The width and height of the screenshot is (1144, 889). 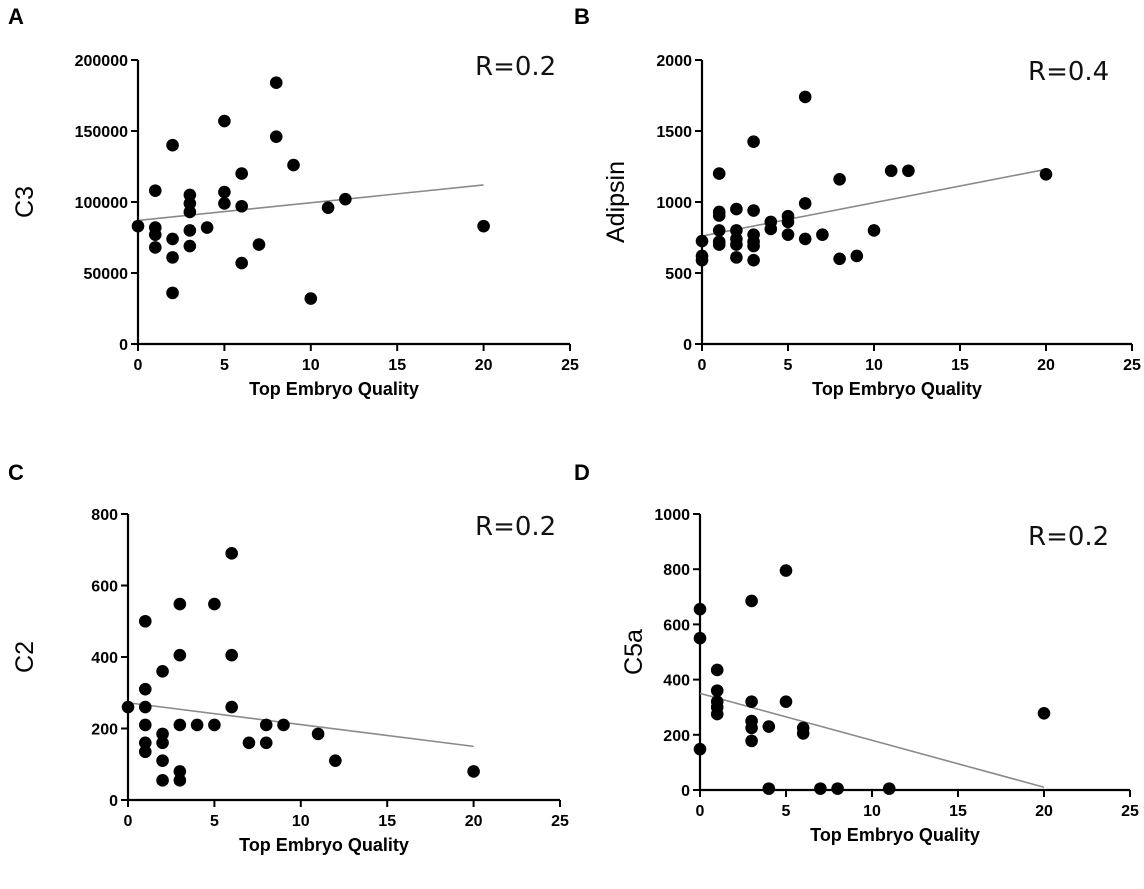 What do you see at coordinates (138, 365) in the screenshot?
I see `x-tick-label-a-0: 0` at bounding box center [138, 365].